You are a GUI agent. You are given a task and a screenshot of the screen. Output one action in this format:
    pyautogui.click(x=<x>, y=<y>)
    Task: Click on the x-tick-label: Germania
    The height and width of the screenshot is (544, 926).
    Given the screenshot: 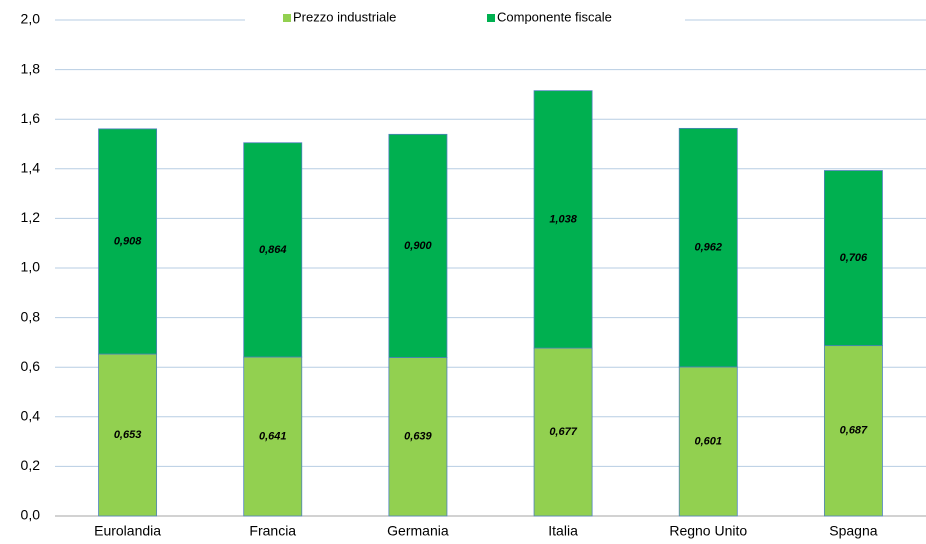 What is the action you would take?
    pyautogui.click(x=418, y=531)
    